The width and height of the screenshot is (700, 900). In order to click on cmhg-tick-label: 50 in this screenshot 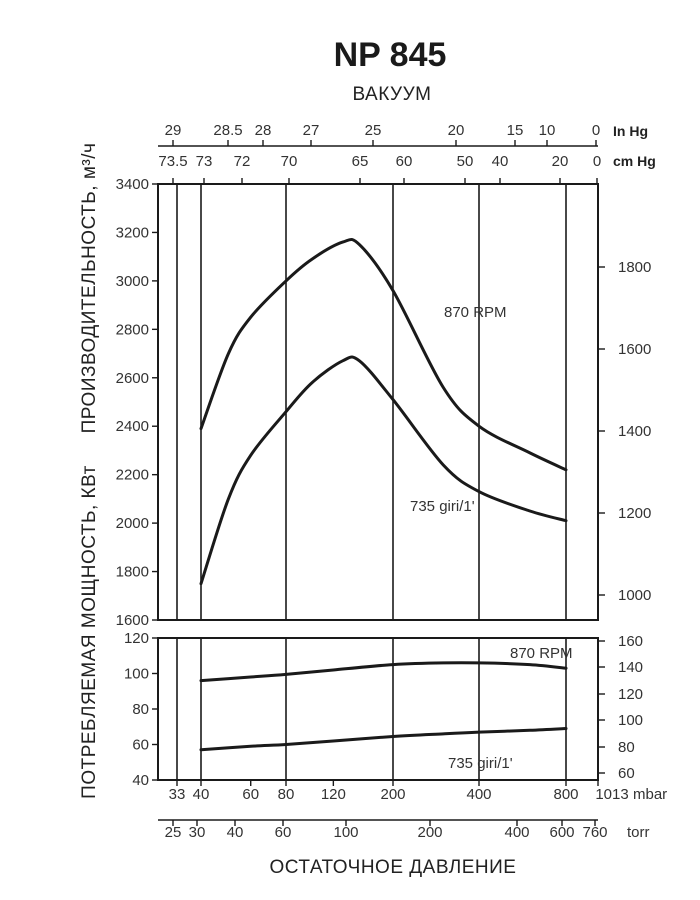, I will do `click(465, 161)`.